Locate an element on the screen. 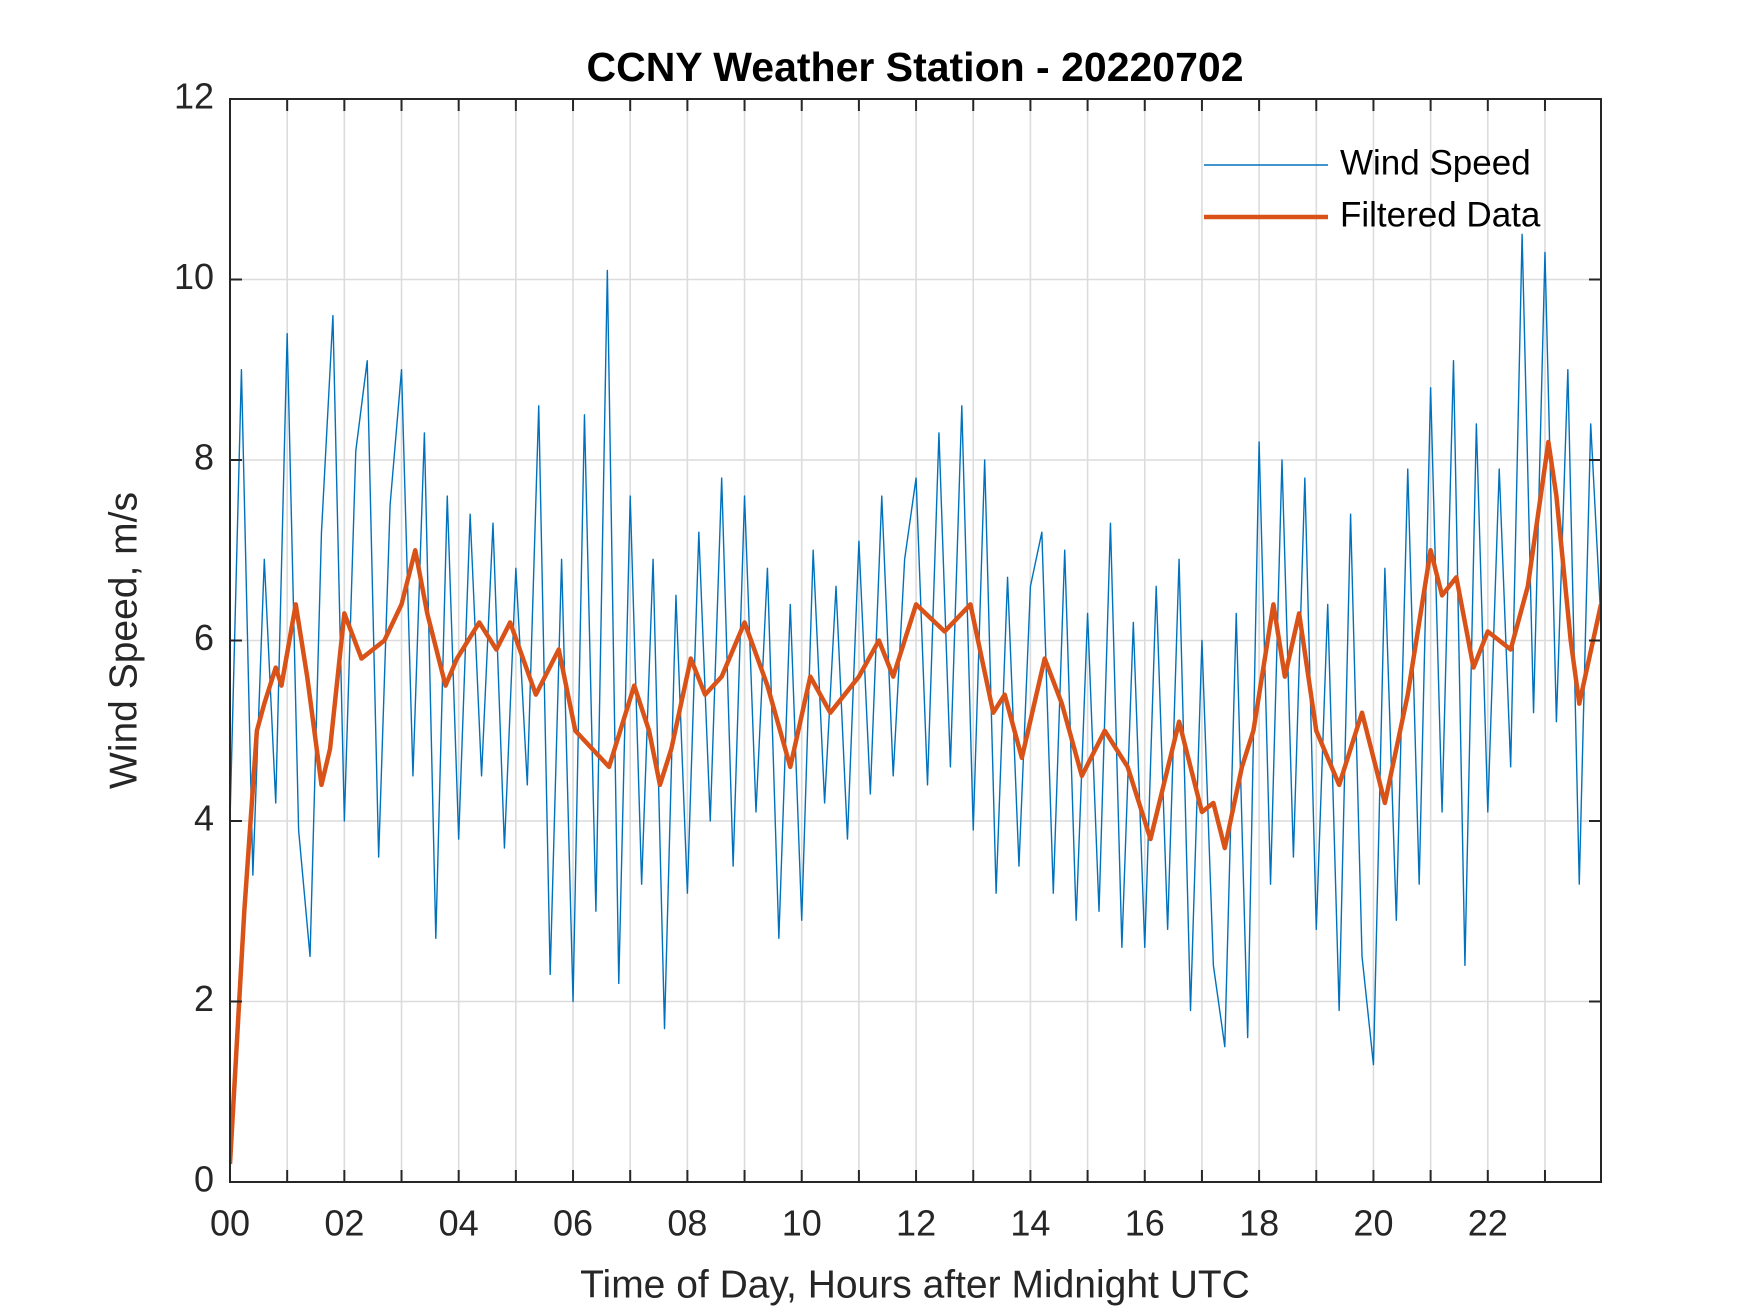 Image resolution: width=1750 pixels, height=1313 pixels. x-tick-label: 06 is located at coordinates (573, 1223).